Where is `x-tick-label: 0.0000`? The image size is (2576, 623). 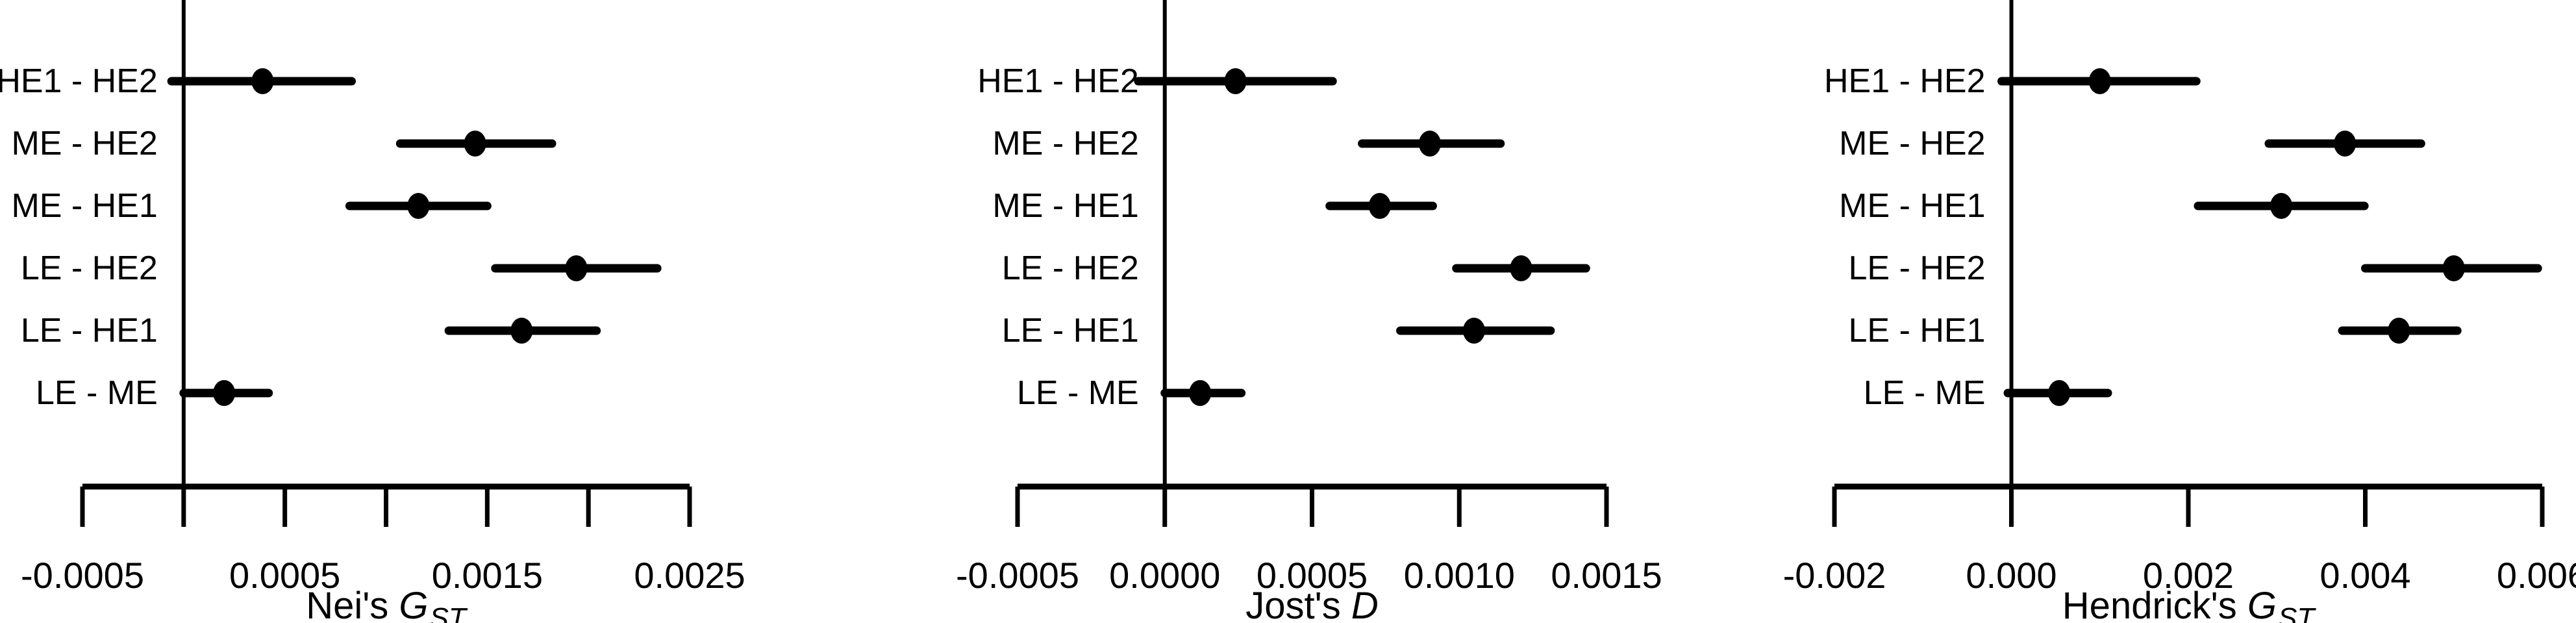 x-tick-label: 0.0000 is located at coordinates (1164, 575).